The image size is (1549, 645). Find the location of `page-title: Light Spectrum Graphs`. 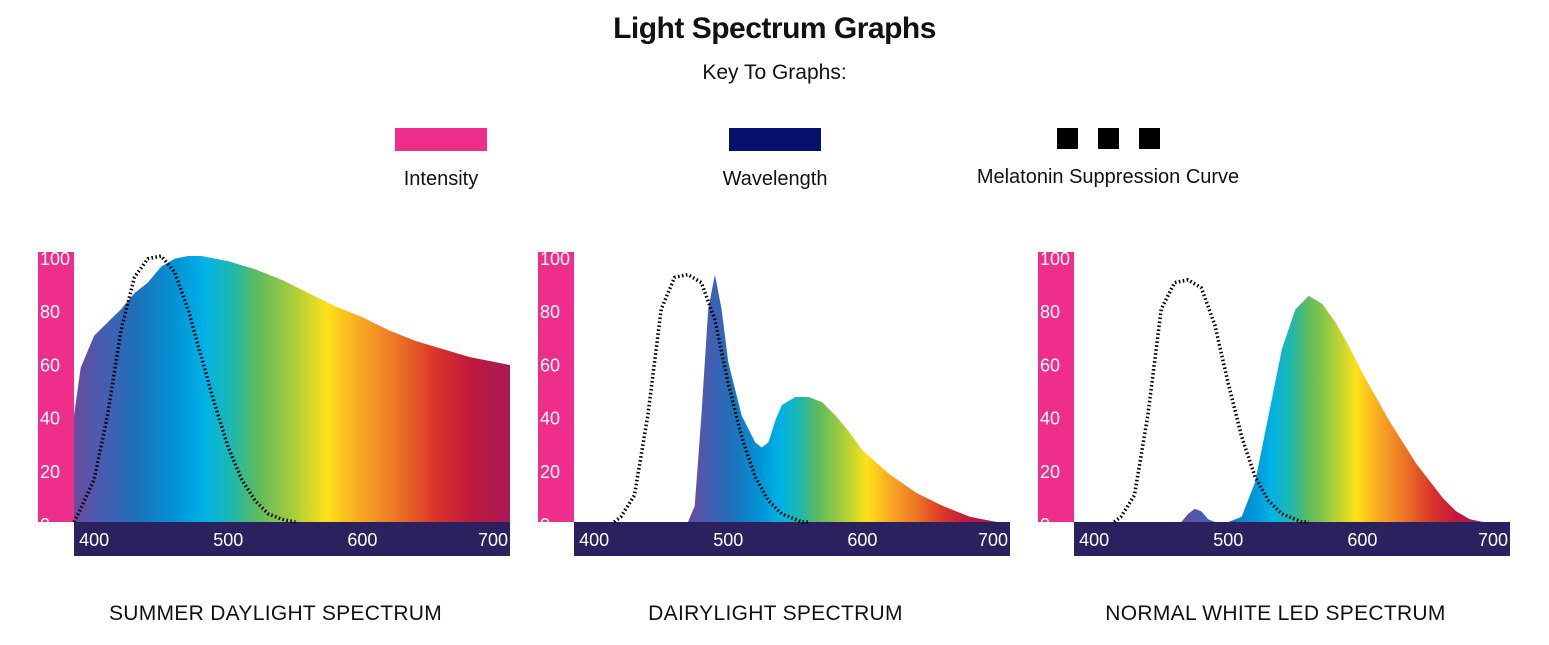

page-title: Light Spectrum Graphs is located at coordinates (774, 28).